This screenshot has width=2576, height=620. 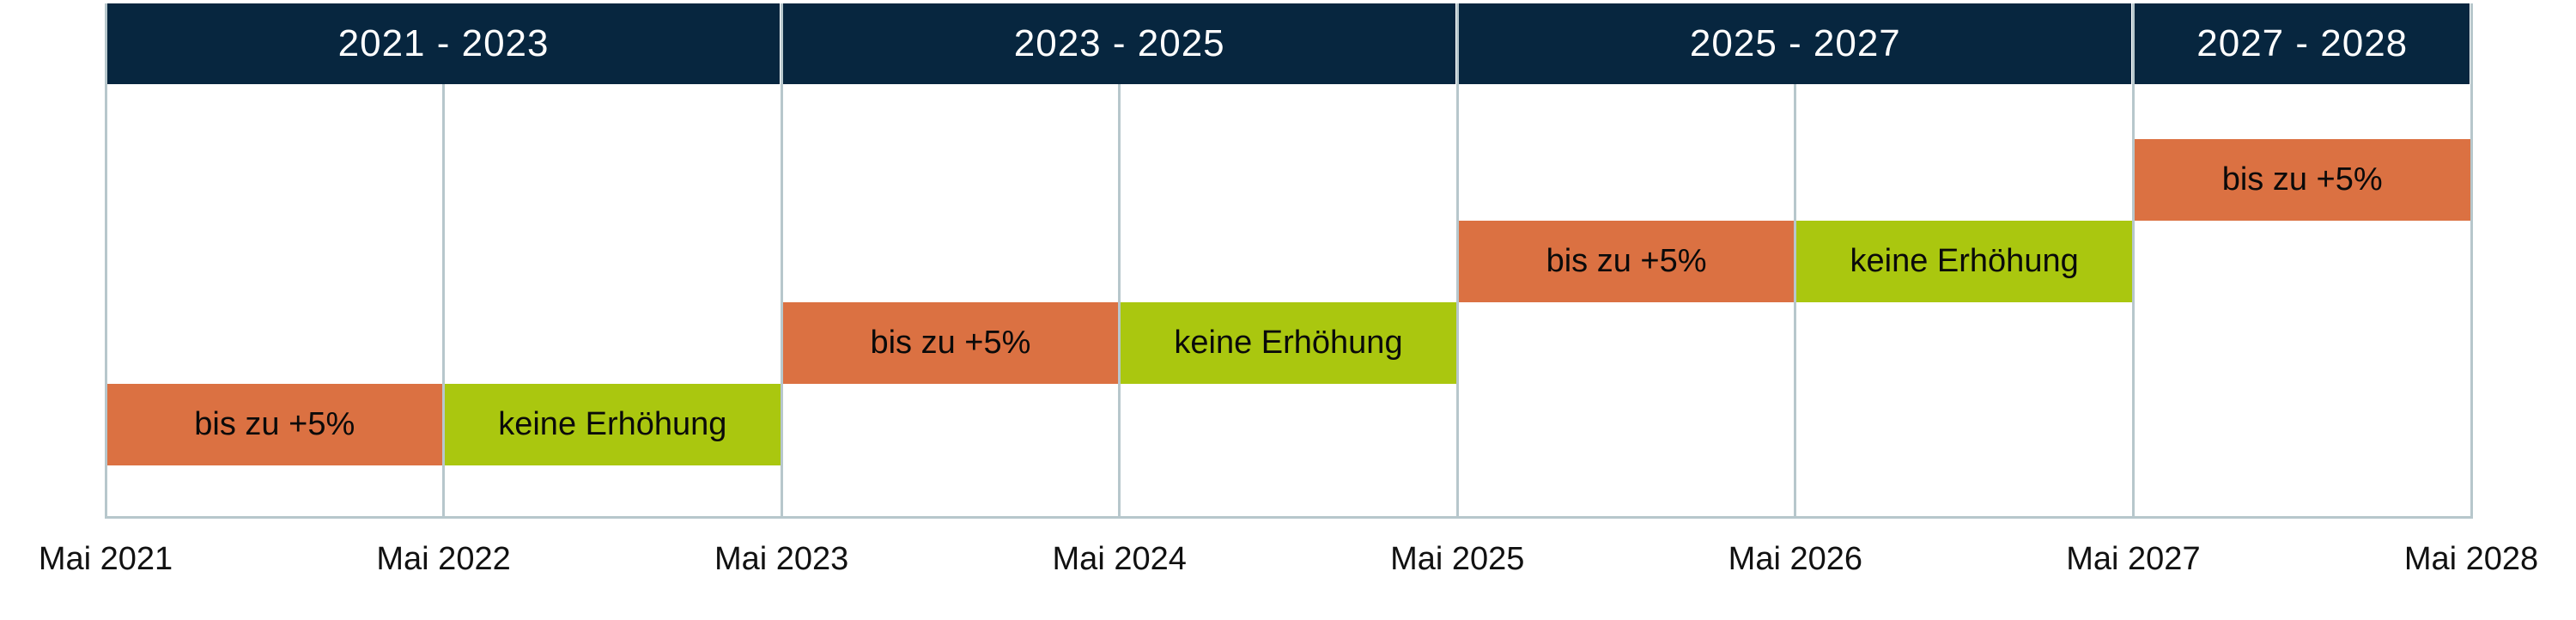 What do you see at coordinates (781, 559) in the screenshot?
I see `x-axis-tick-label: Mai 2023` at bounding box center [781, 559].